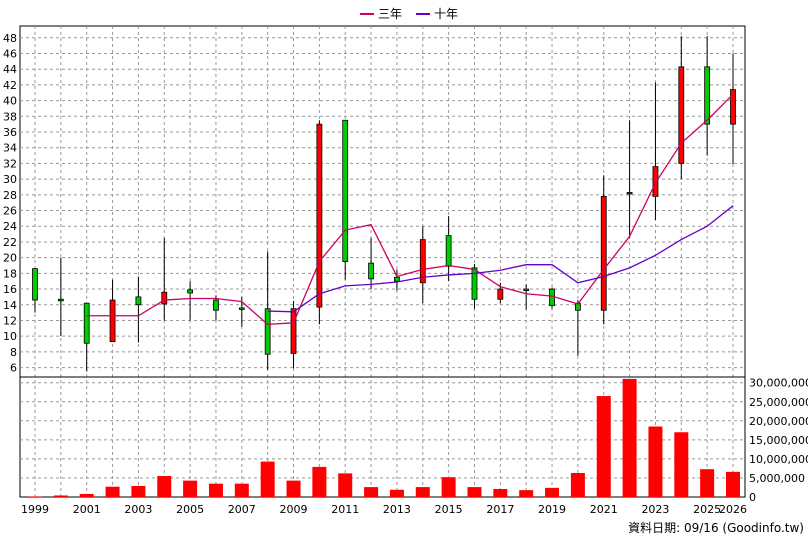 The image size is (808, 544). Describe the element at coordinates (552, 509) in the screenshot. I see `x-tick-label: 2019` at that location.